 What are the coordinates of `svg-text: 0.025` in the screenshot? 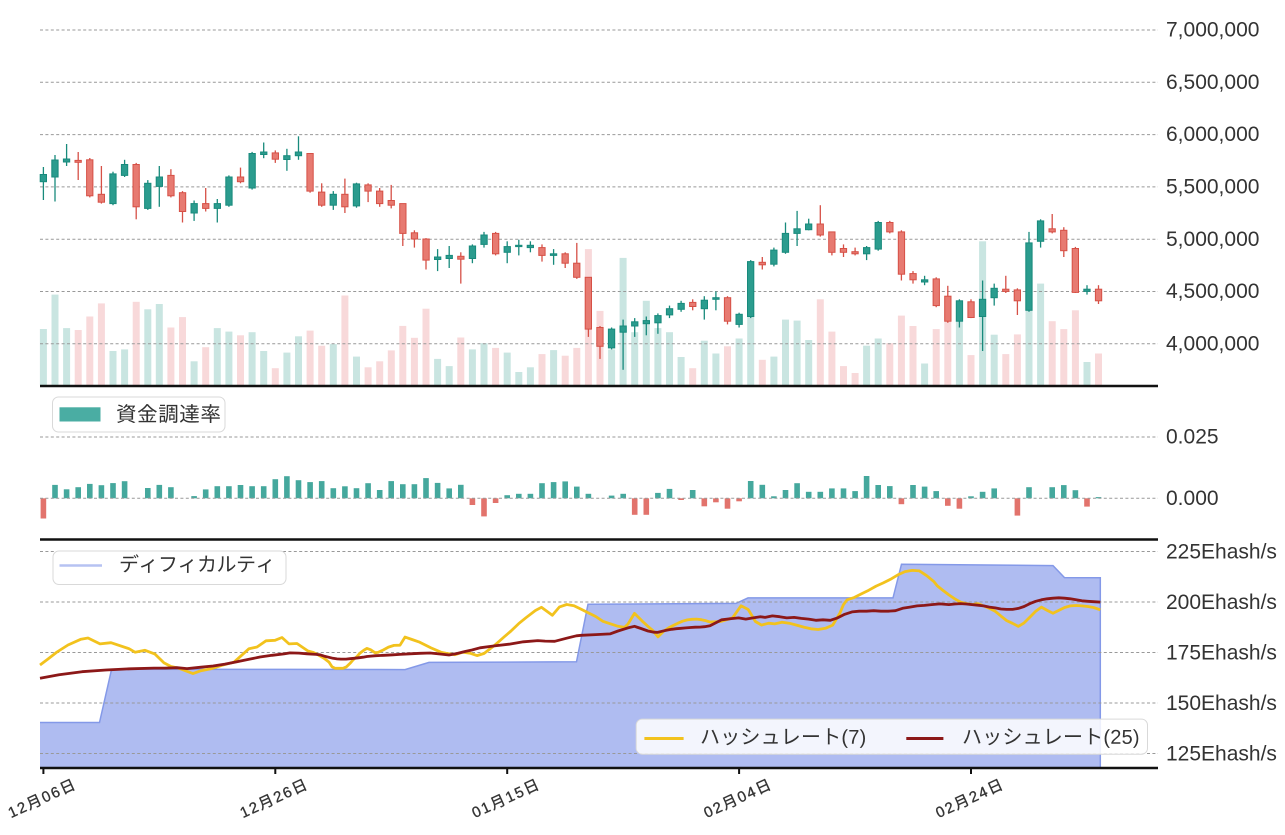 It's located at (1192, 437).